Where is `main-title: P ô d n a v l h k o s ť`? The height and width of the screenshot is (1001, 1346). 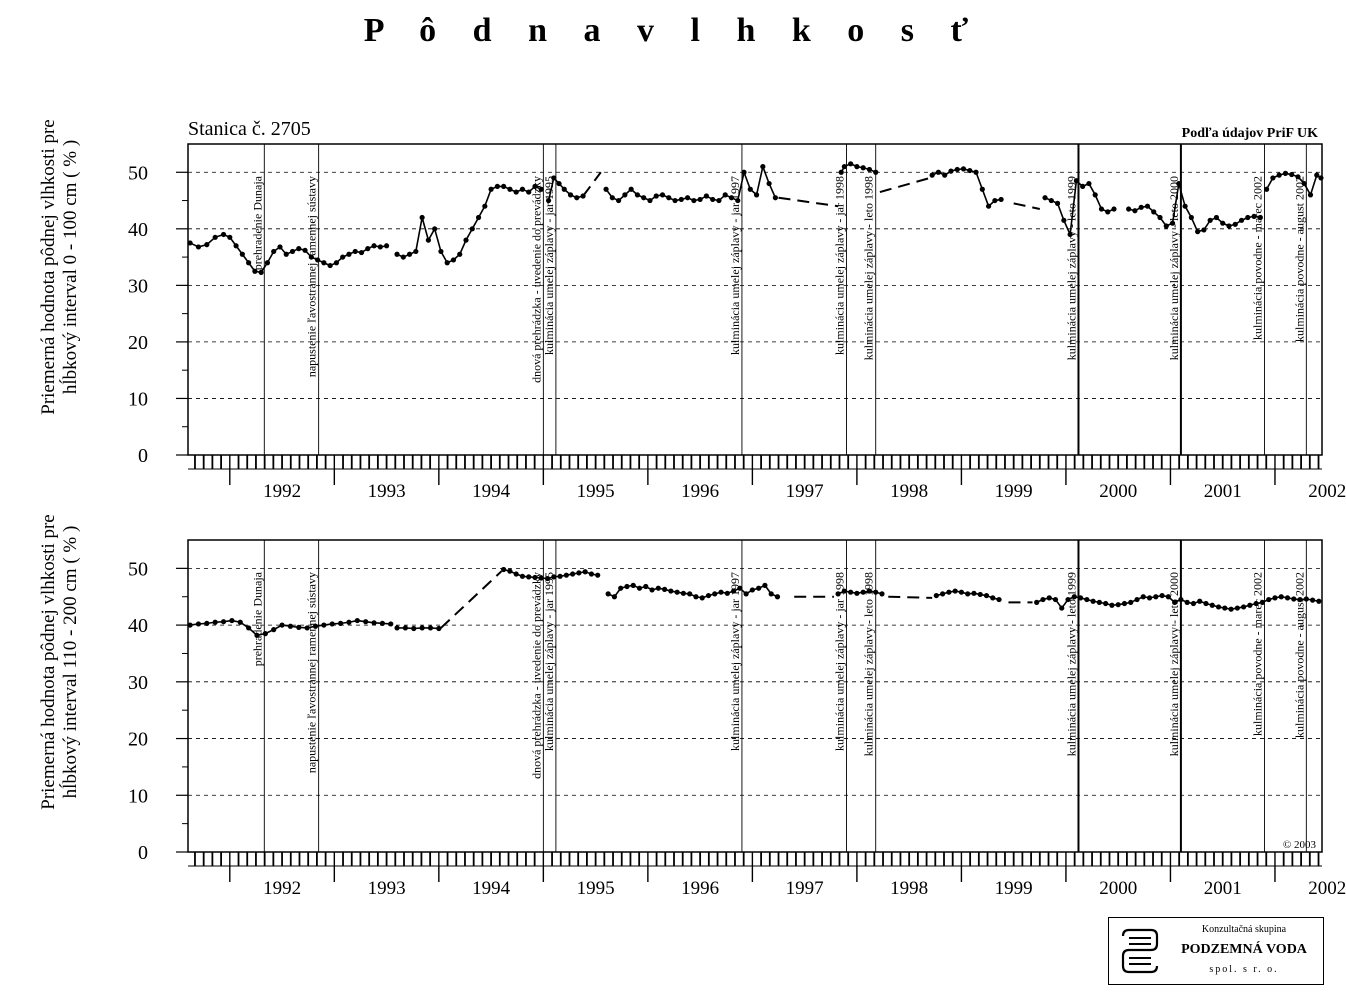 main-title: P ô d n a v l h k o s ť is located at coordinates (673, 30).